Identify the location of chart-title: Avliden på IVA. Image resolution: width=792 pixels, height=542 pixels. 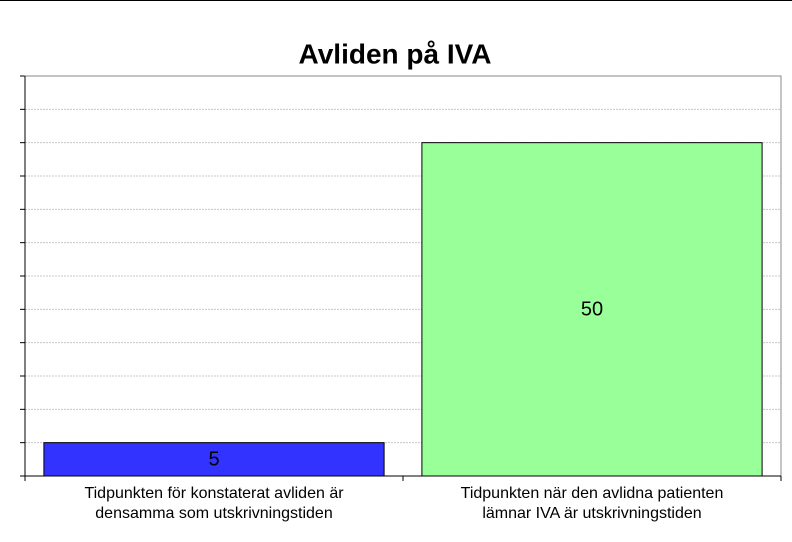
(395, 53).